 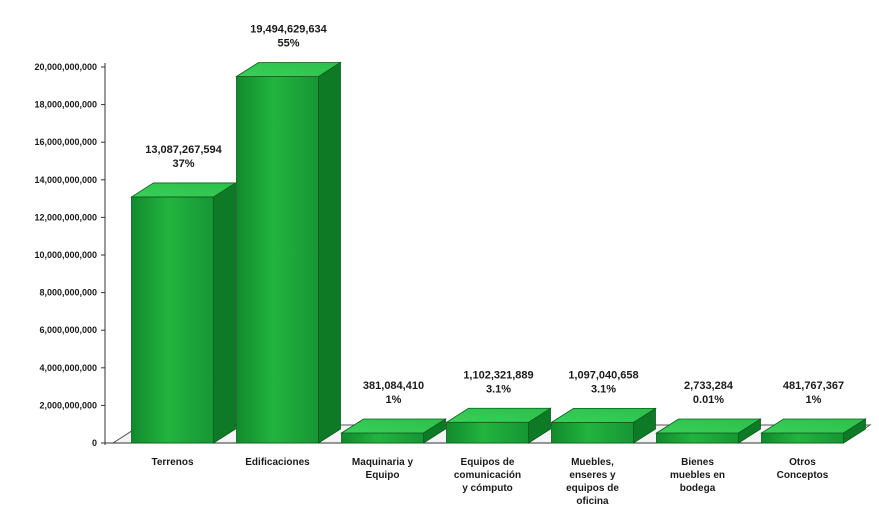 What do you see at coordinates (498, 375) in the screenshot?
I see `data-label-value: 1,102,321,889` at bounding box center [498, 375].